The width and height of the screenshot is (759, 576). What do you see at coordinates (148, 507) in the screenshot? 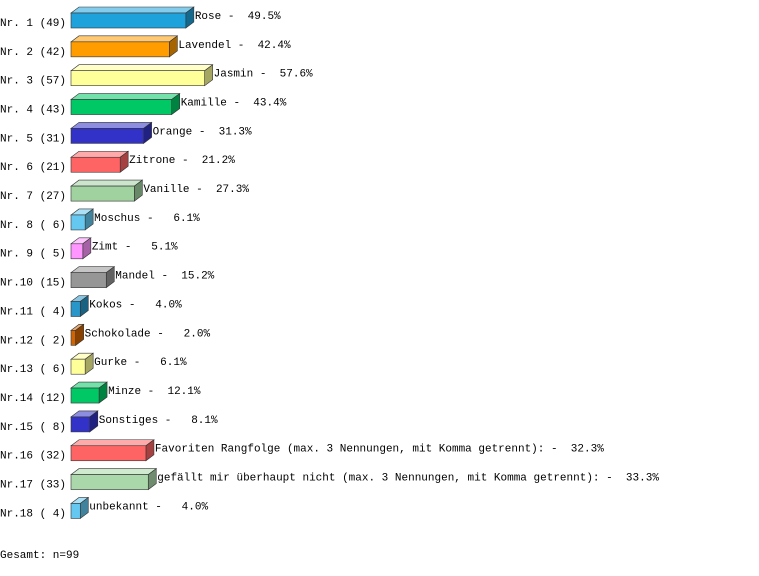
I see `value-label: unbekannt - 4.0%` at bounding box center [148, 507].